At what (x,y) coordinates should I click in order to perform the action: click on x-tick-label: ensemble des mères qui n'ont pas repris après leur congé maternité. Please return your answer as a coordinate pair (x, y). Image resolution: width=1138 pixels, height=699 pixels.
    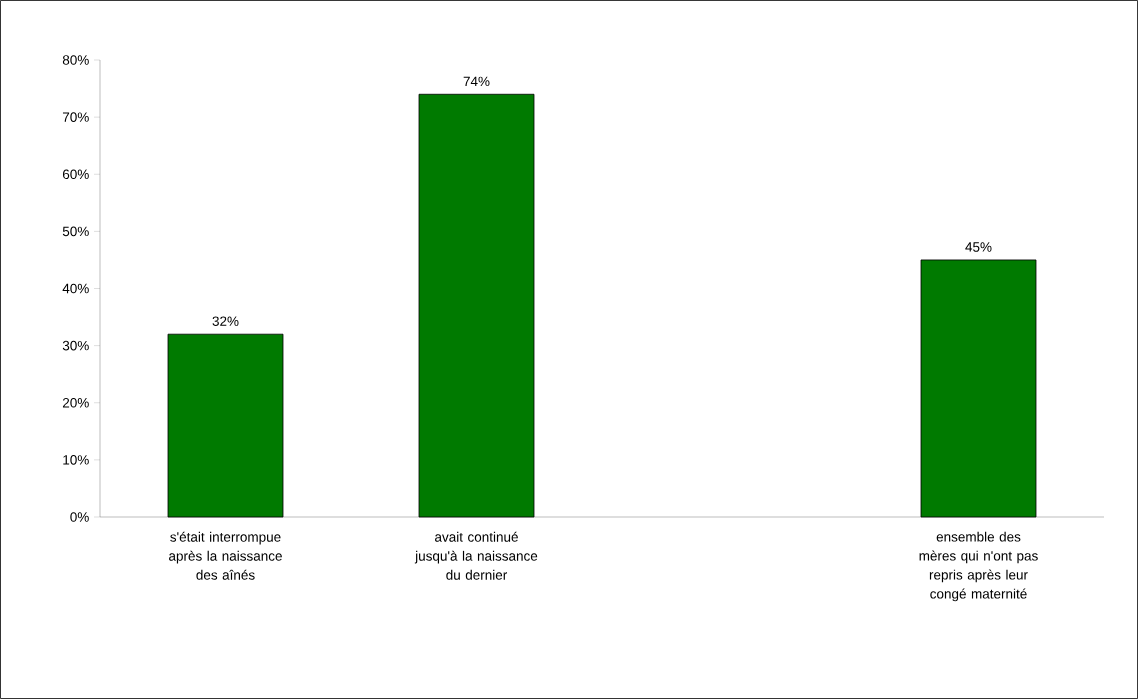
    Looking at the image, I should click on (978, 566).